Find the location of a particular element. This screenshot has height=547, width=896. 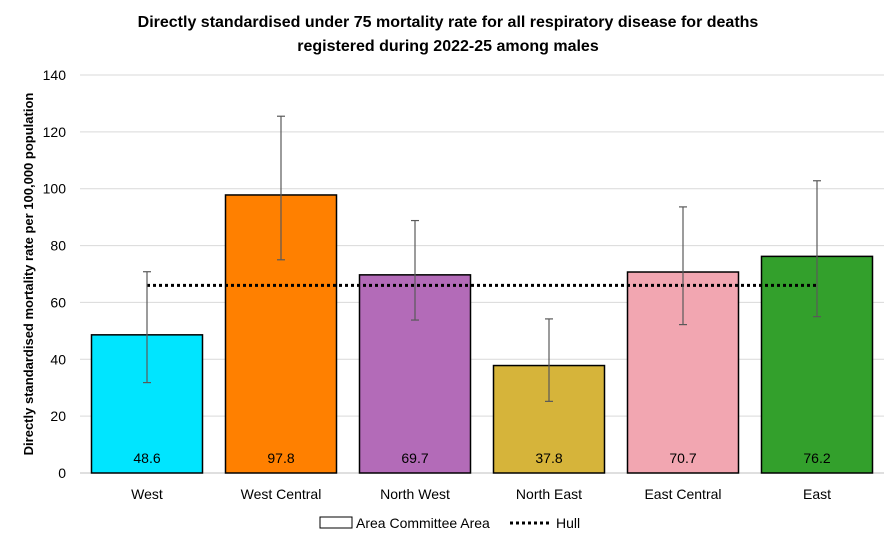

data-label: 70.7 is located at coordinates (682, 458).